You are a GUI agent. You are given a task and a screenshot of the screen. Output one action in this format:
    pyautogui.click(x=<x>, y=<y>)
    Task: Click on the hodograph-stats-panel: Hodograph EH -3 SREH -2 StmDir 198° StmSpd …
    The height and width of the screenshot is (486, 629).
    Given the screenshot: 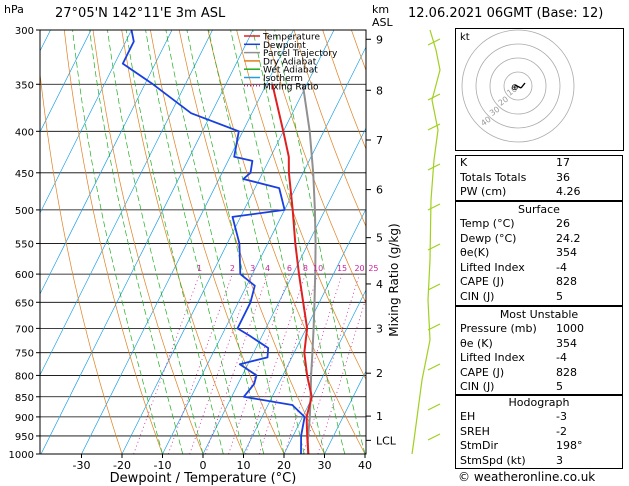 What is the action you would take?
    pyautogui.click(x=539, y=432)
    